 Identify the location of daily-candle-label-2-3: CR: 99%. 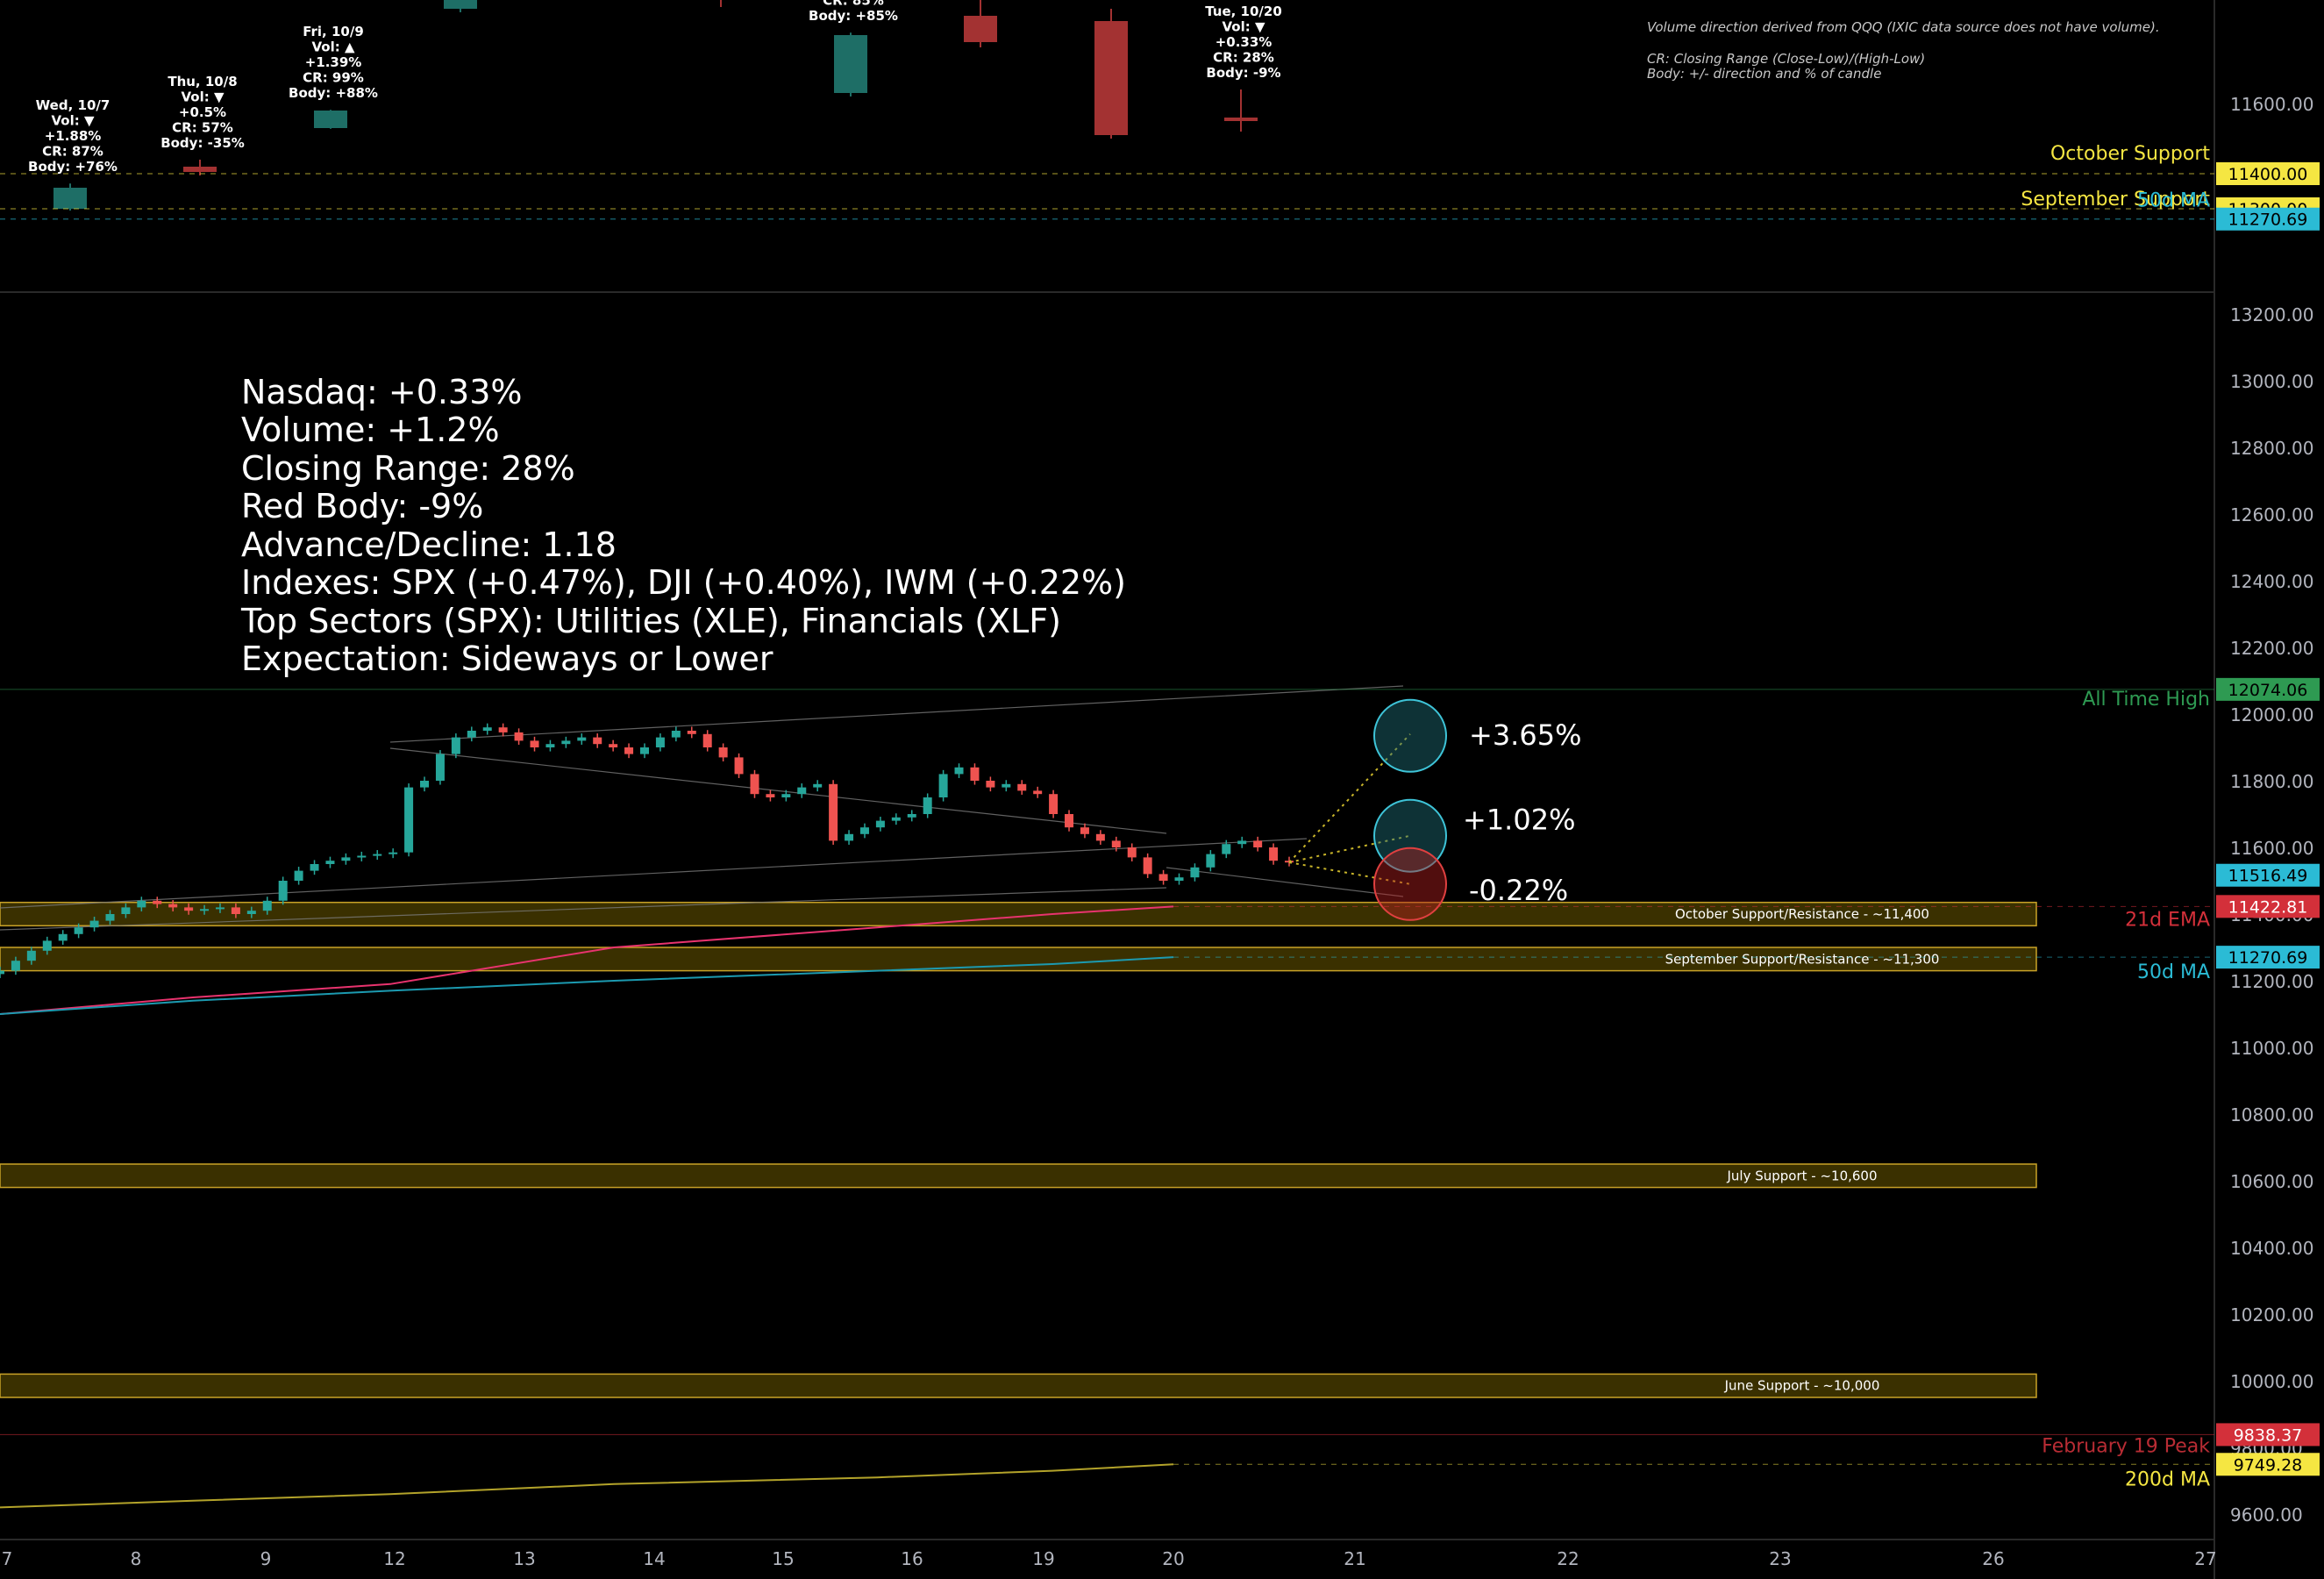
(333, 78).